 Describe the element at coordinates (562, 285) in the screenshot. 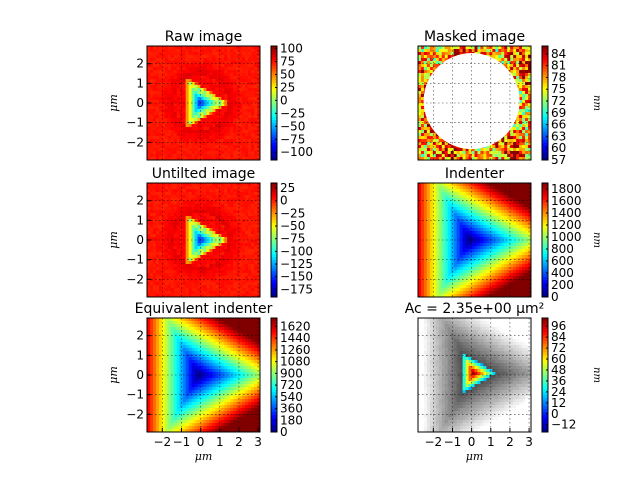

I see `colorbar-tick-label: 200` at that location.